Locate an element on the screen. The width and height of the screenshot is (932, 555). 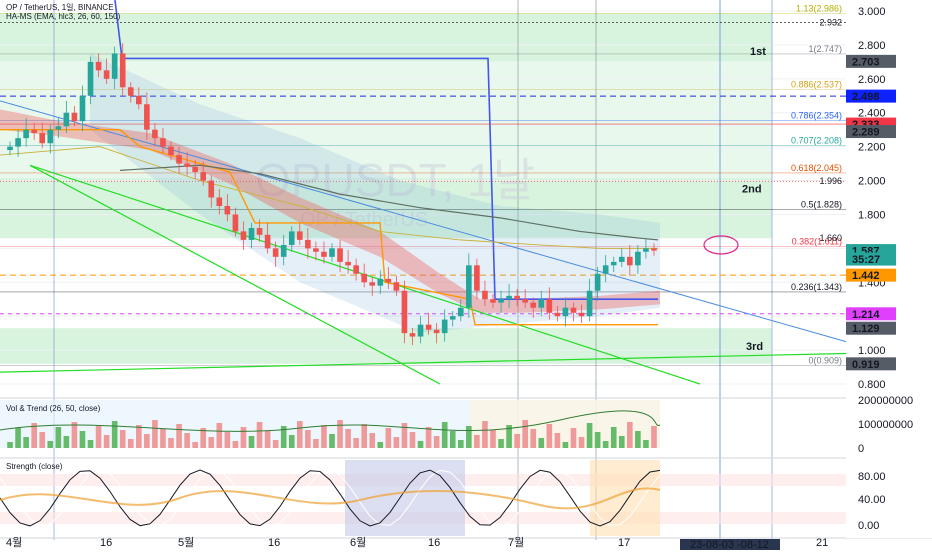
price-box-label: 2.289 is located at coordinates (866, 133).